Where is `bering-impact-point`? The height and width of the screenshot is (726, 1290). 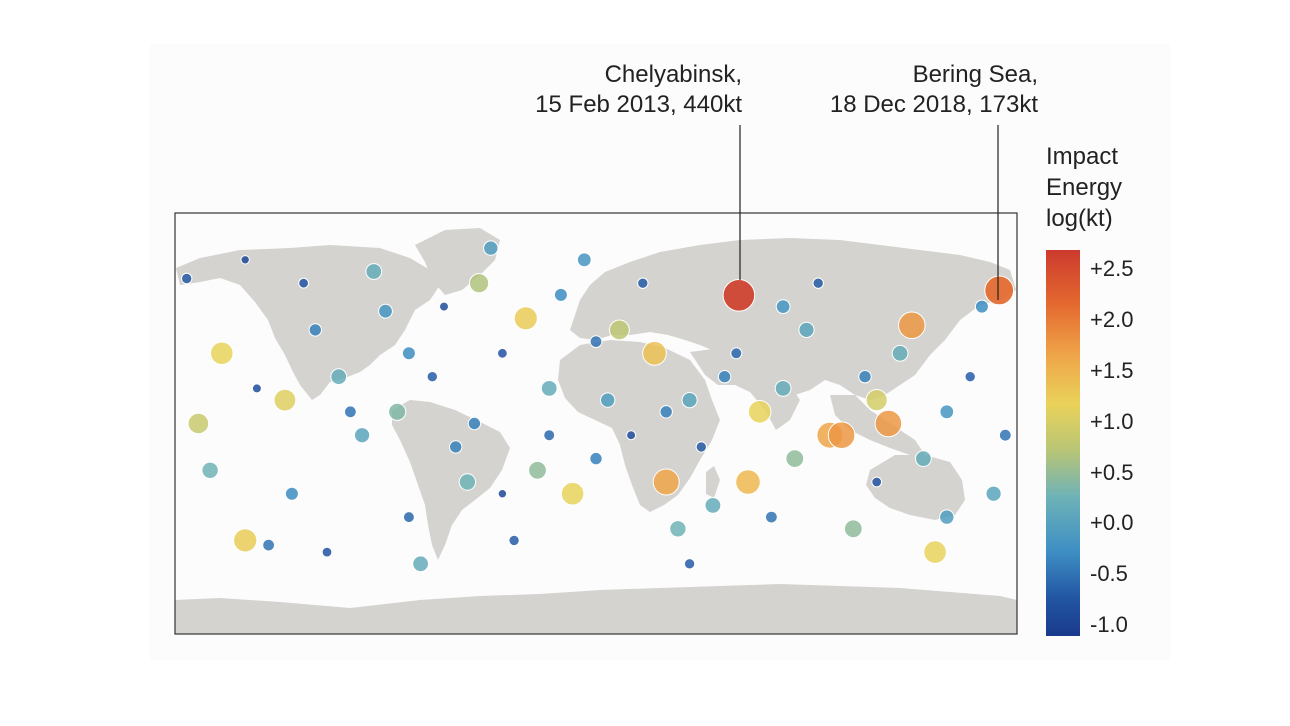 bering-impact-point is located at coordinates (999, 290).